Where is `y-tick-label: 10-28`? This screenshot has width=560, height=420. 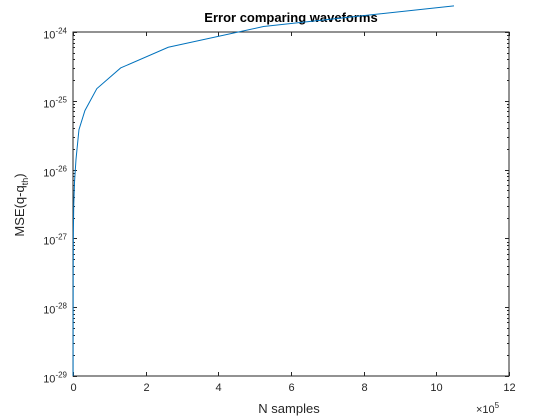
y-tick-label: 10-28 is located at coordinates (55, 309).